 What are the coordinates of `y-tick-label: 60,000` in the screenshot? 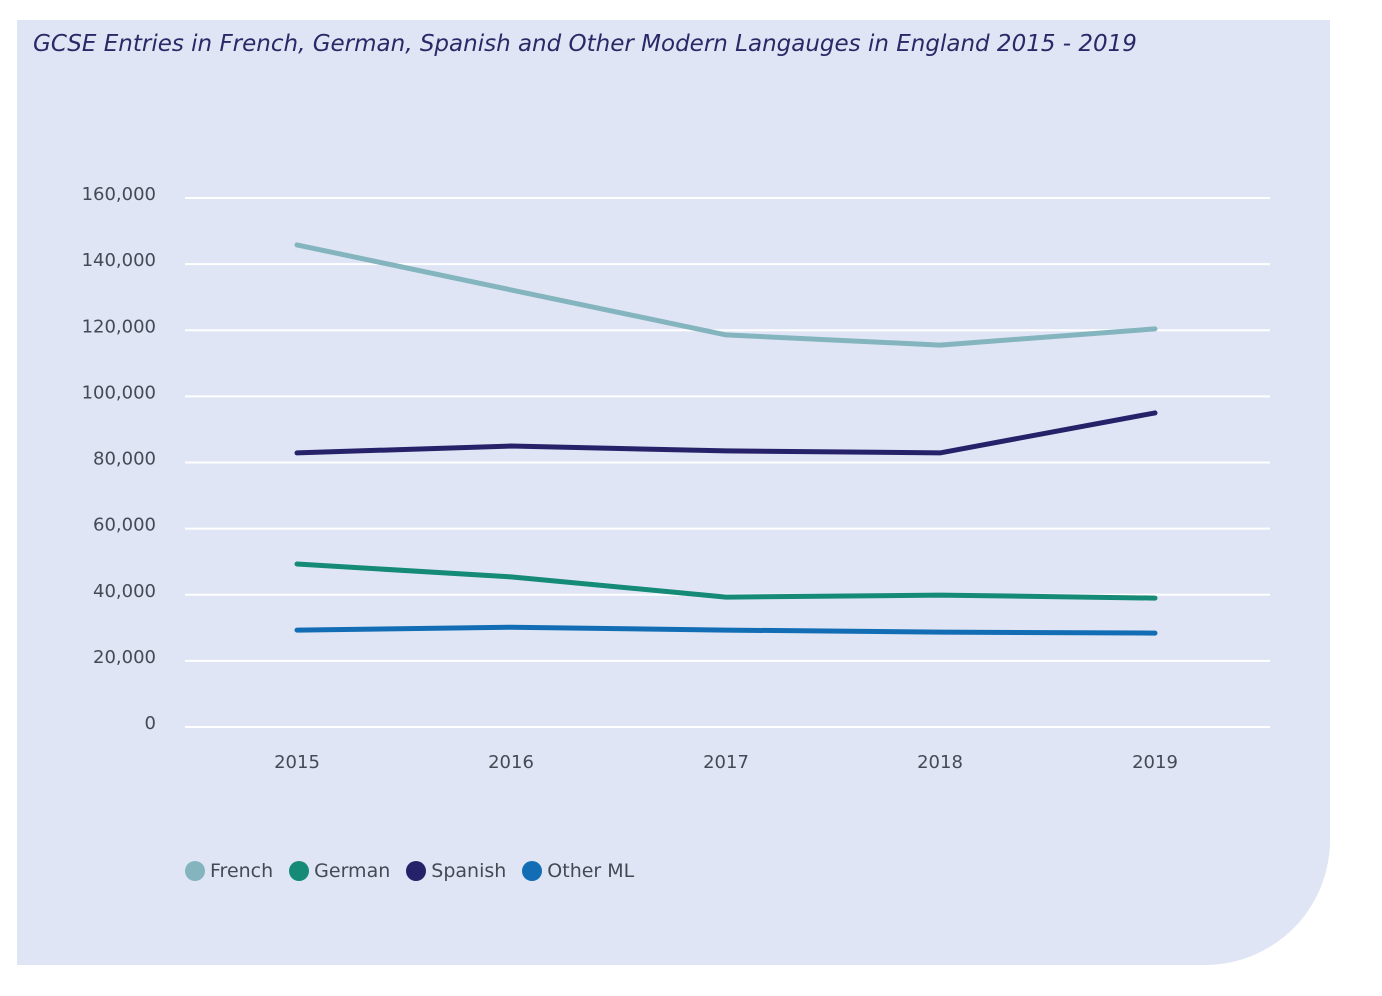 It's located at (124, 525).